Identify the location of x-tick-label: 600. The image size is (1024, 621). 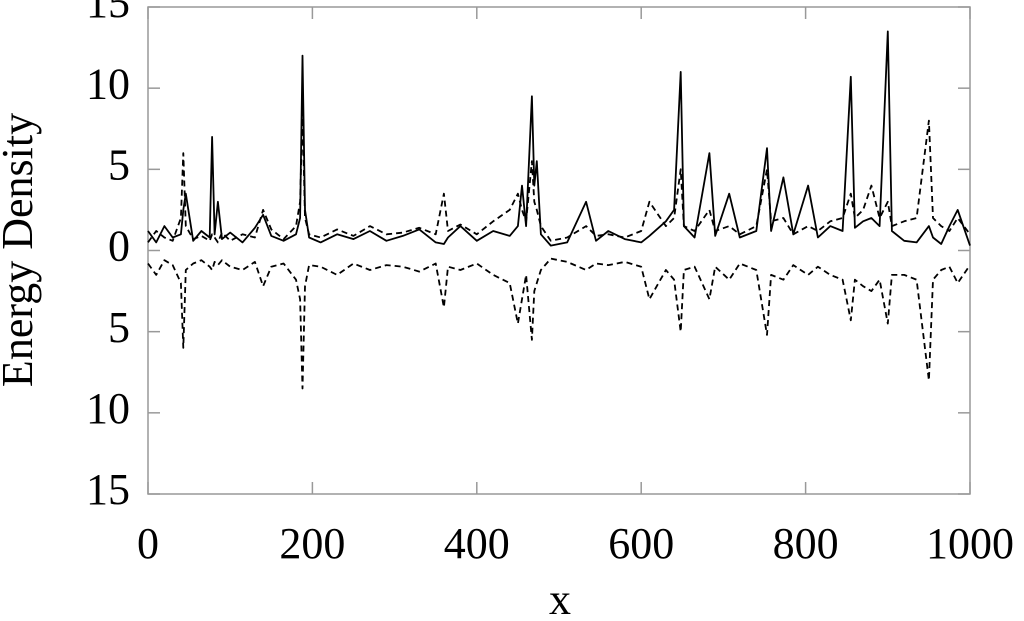
(641, 543).